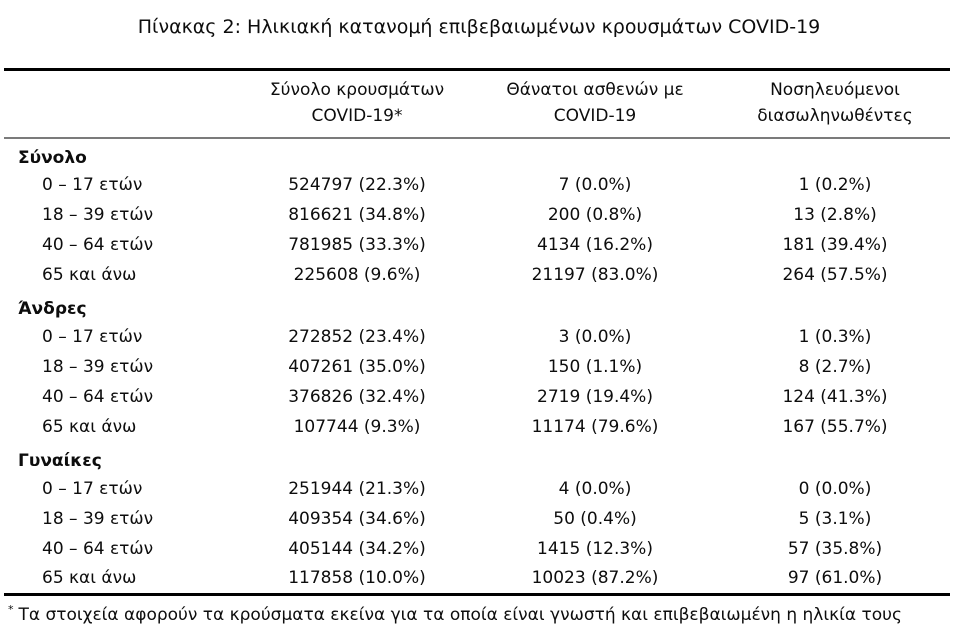 The image size is (958, 629). What do you see at coordinates (595, 519) in the screenshot?
I see `deaths-value: 50 (0.4%)` at bounding box center [595, 519].